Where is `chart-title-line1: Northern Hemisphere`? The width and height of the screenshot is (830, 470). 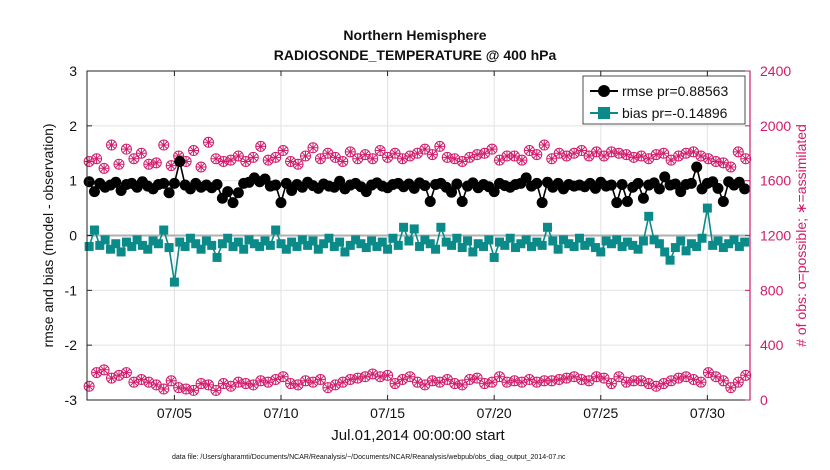 chart-title-line1: Northern Hemisphere is located at coordinates (414, 35).